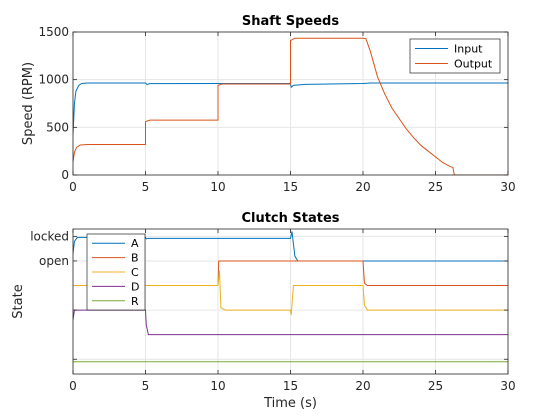  I want to click on chart-title: Shaft Speeds, so click(290, 21).